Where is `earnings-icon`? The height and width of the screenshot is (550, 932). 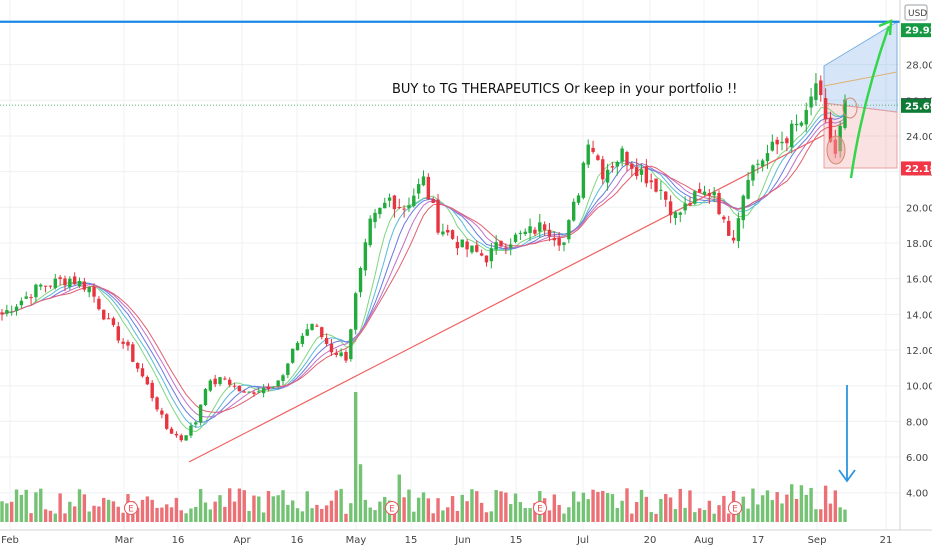 earnings-icon is located at coordinates (392, 508).